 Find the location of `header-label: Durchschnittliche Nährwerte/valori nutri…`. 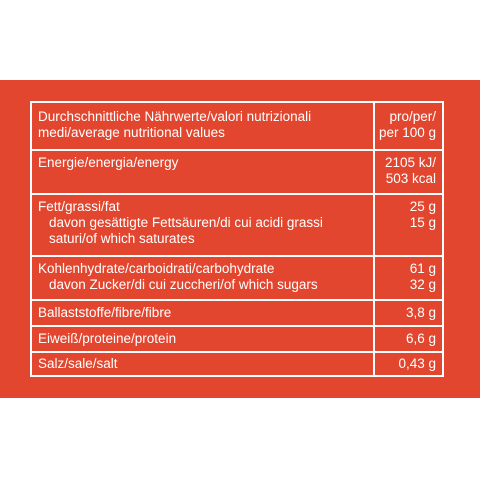

header-label: Durchschnittliche Nährwerte/valori nutri… is located at coordinates (175, 124).